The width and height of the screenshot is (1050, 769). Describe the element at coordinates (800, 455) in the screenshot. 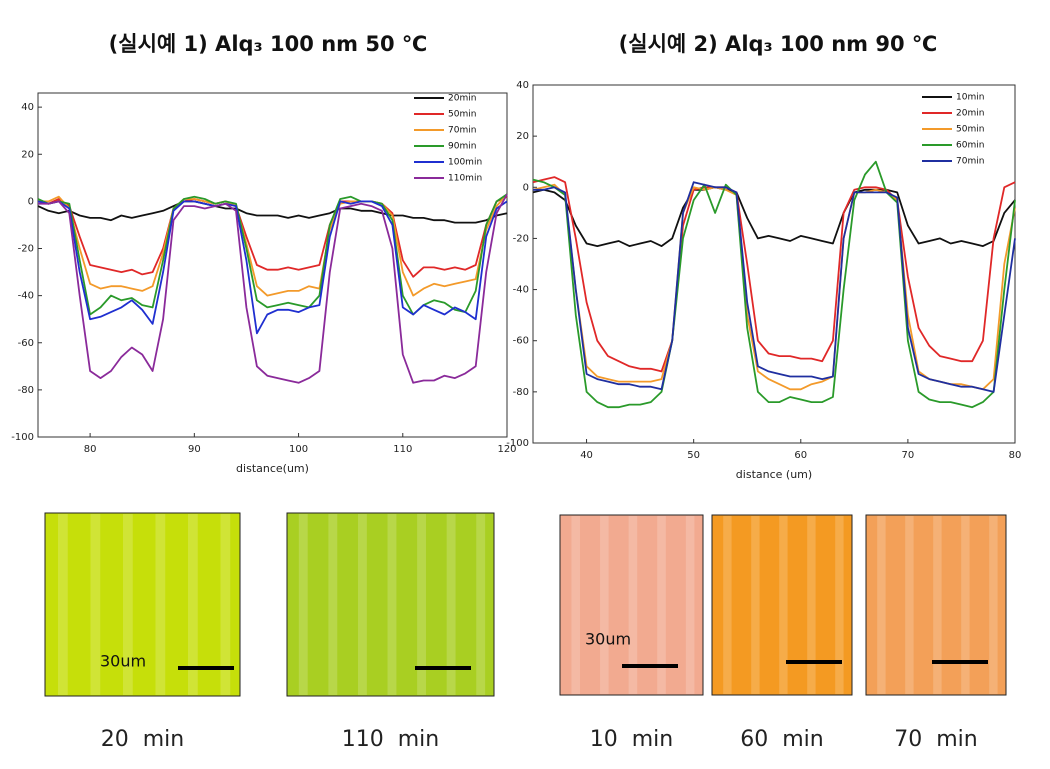

I see `x-tick-label: 60` at that location.